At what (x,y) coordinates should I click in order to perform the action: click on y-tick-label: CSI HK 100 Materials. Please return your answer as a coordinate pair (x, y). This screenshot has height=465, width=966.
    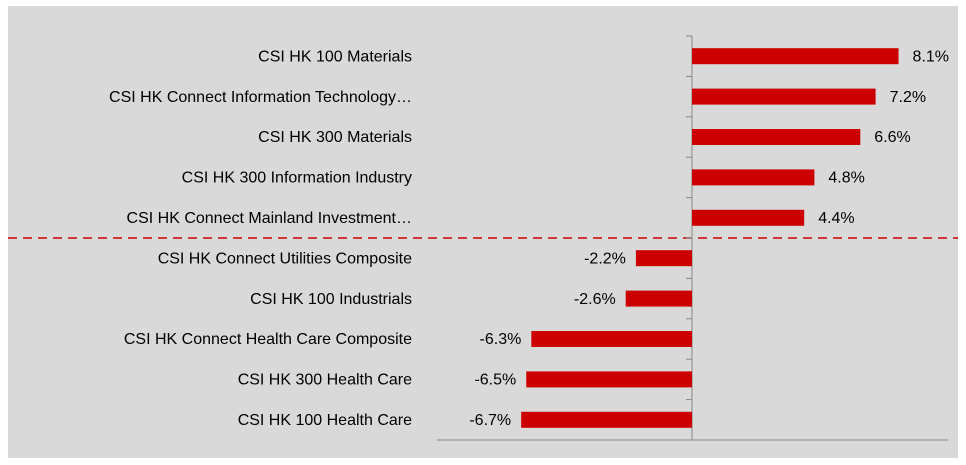
    Looking at the image, I should click on (335, 56).